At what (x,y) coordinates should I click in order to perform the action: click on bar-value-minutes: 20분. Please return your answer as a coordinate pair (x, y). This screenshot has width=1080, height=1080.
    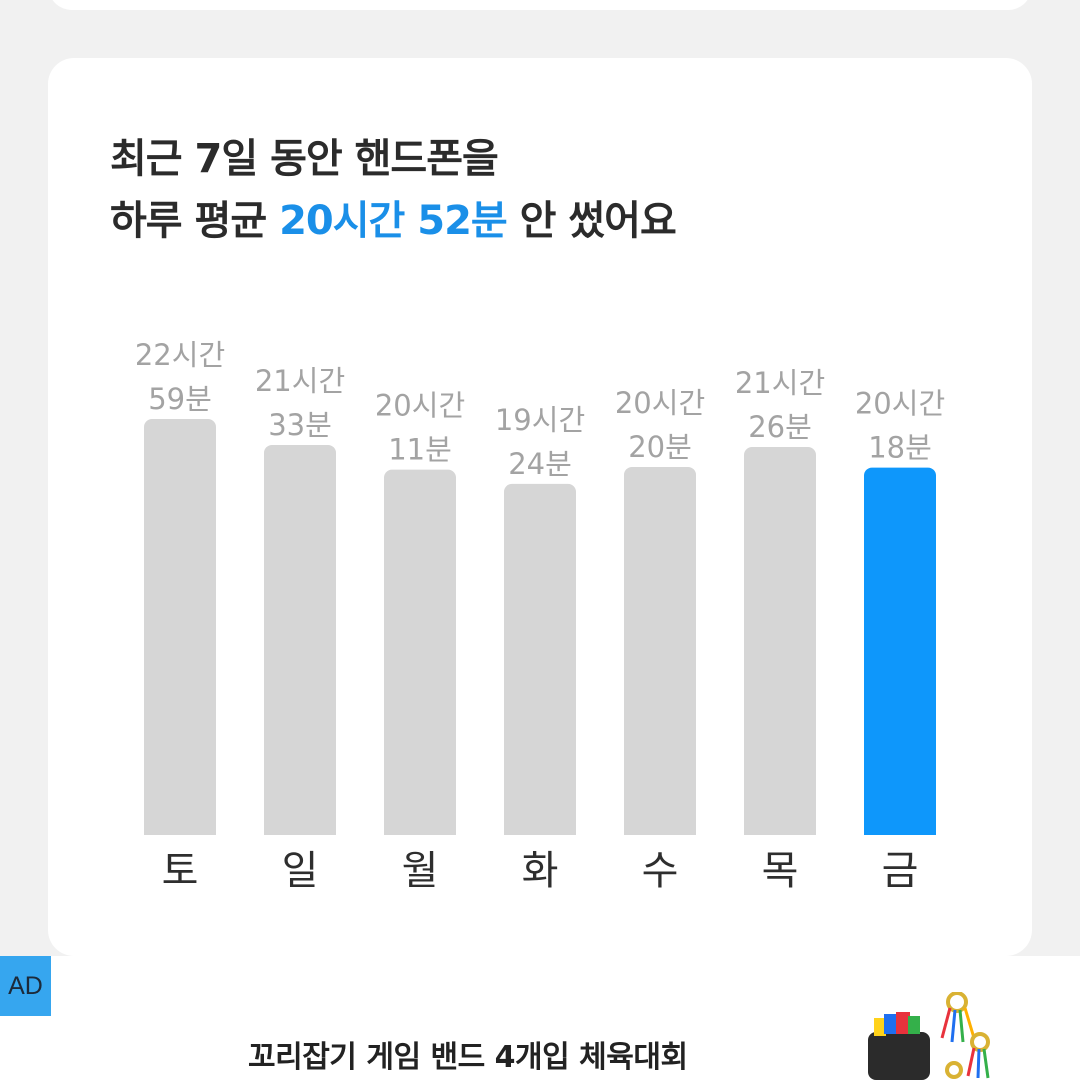
    Looking at the image, I should click on (660, 447).